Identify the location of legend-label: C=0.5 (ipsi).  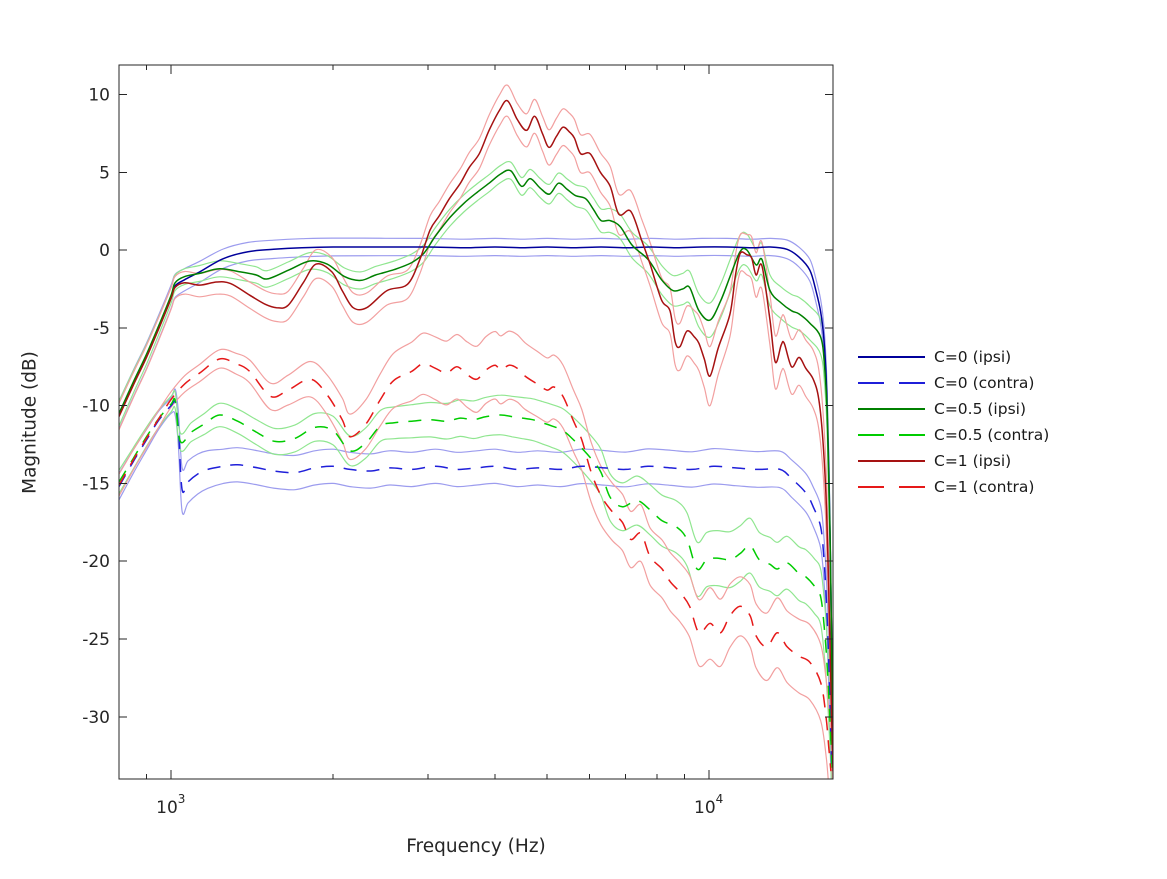
(980, 409).